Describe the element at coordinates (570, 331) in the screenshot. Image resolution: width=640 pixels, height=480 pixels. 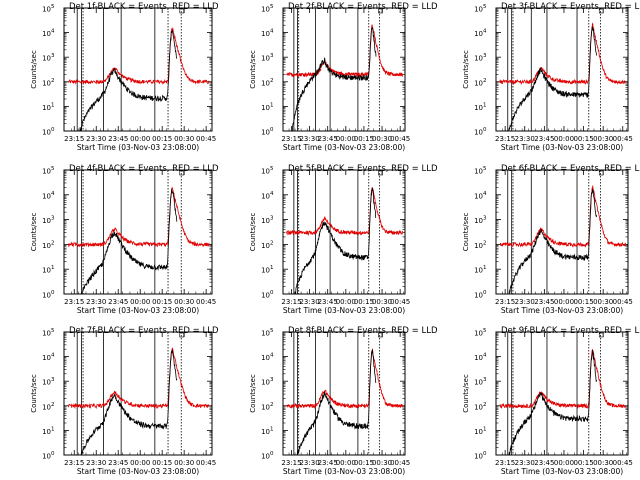
I see `panel-title: Det 9f-BLACK = Events, RED = LLD` at that location.